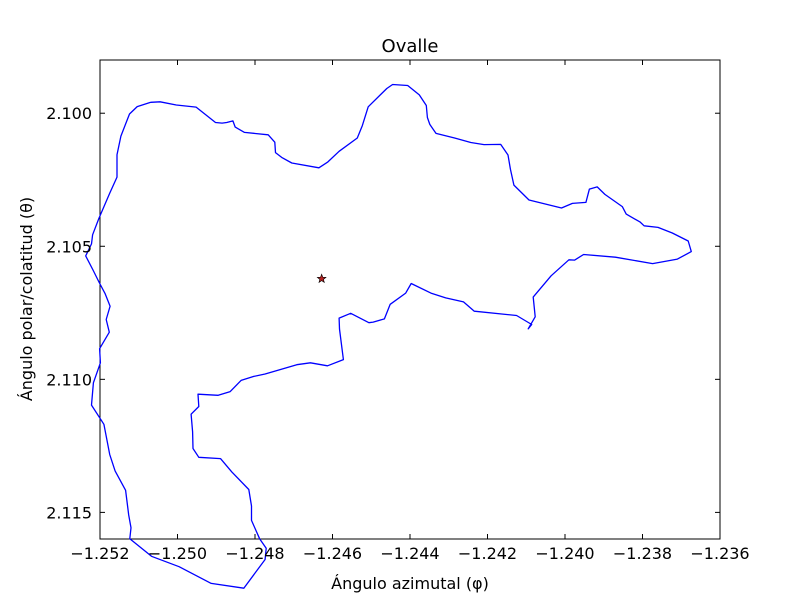  What do you see at coordinates (719, 553) in the screenshot?
I see `x-tick-label: −1.236` at bounding box center [719, 553].